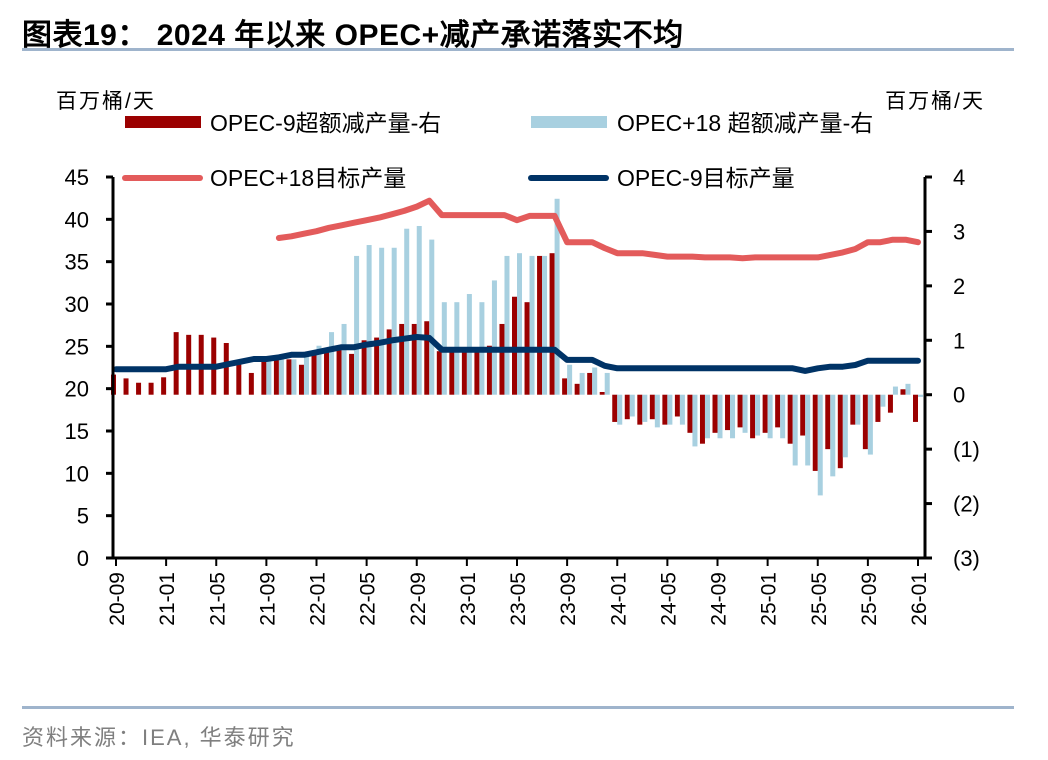 This screenshot has height=760, width=1048. Describe the element at coordinates (869, 599) in the screenshot. I see `x-tick-label: 25-09` at that location.